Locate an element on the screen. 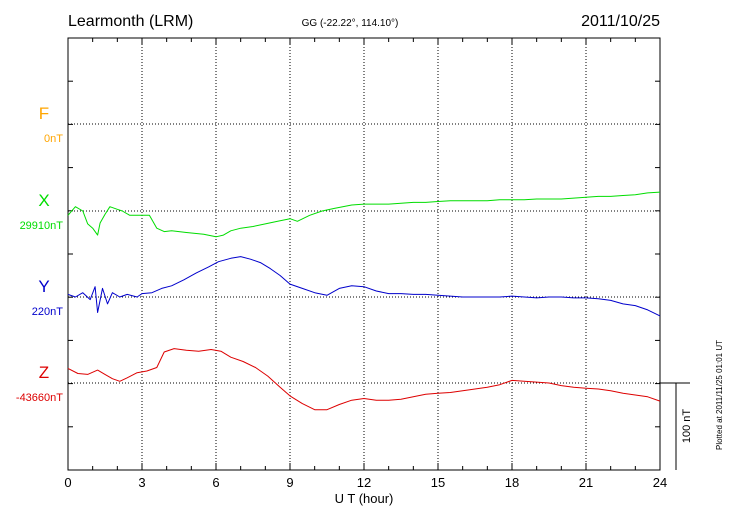 The width and height of the screenshot is (730, 525). x-tick-label: 12 is located at coordinates (364, 482).